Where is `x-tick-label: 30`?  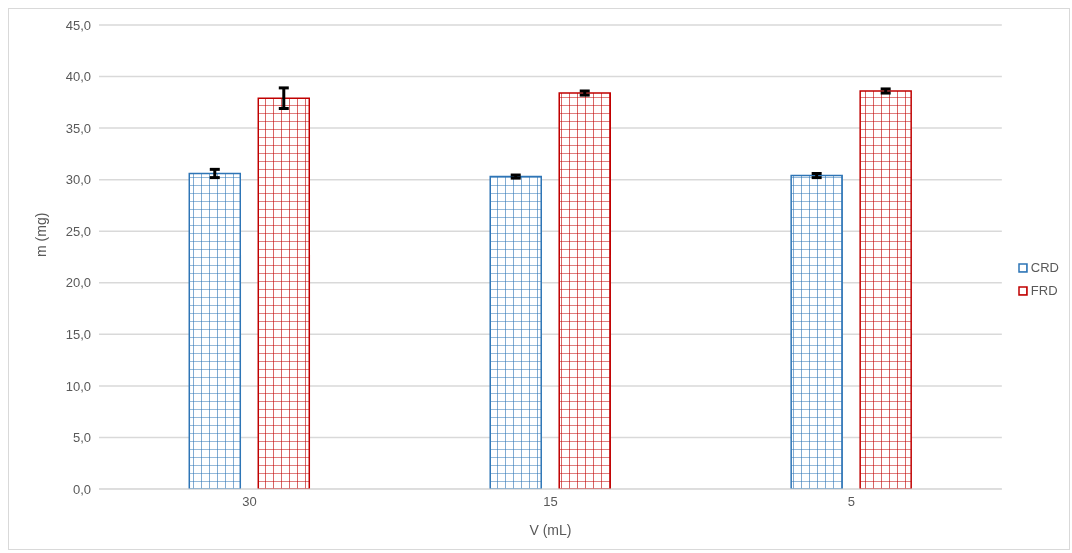
x-tick-label: 30 is located at coordinates (249, 502).